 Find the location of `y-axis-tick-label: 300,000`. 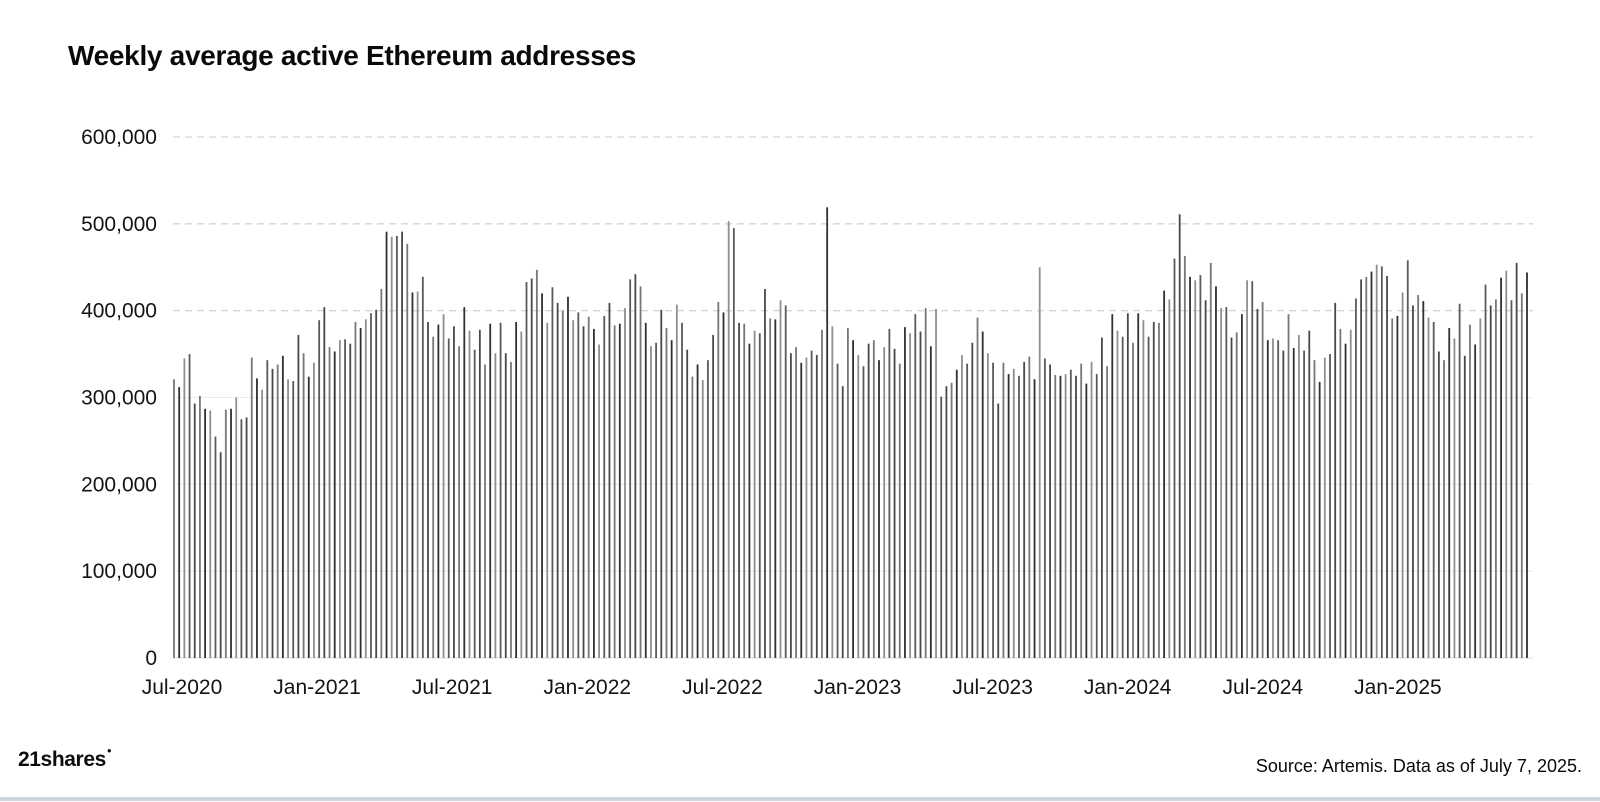

y-axis-tick-label: 300,000 is located at coordinates (119, 398).